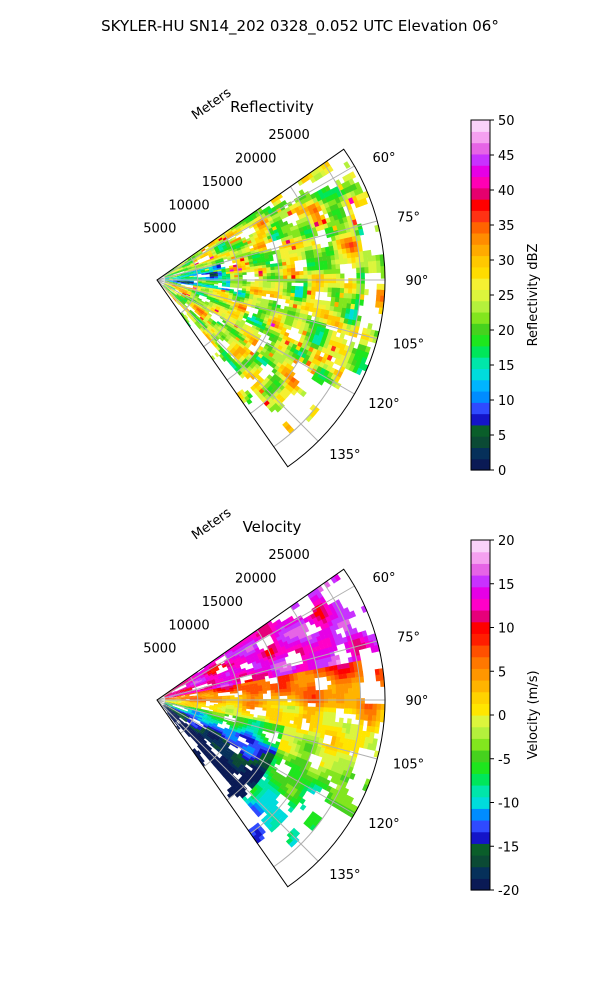 This screenshot has width=600, height=1000. What do you see at coordinates (270, 305) in the screenshot?
I see `polar-grid` at bounding box center [270, 305].